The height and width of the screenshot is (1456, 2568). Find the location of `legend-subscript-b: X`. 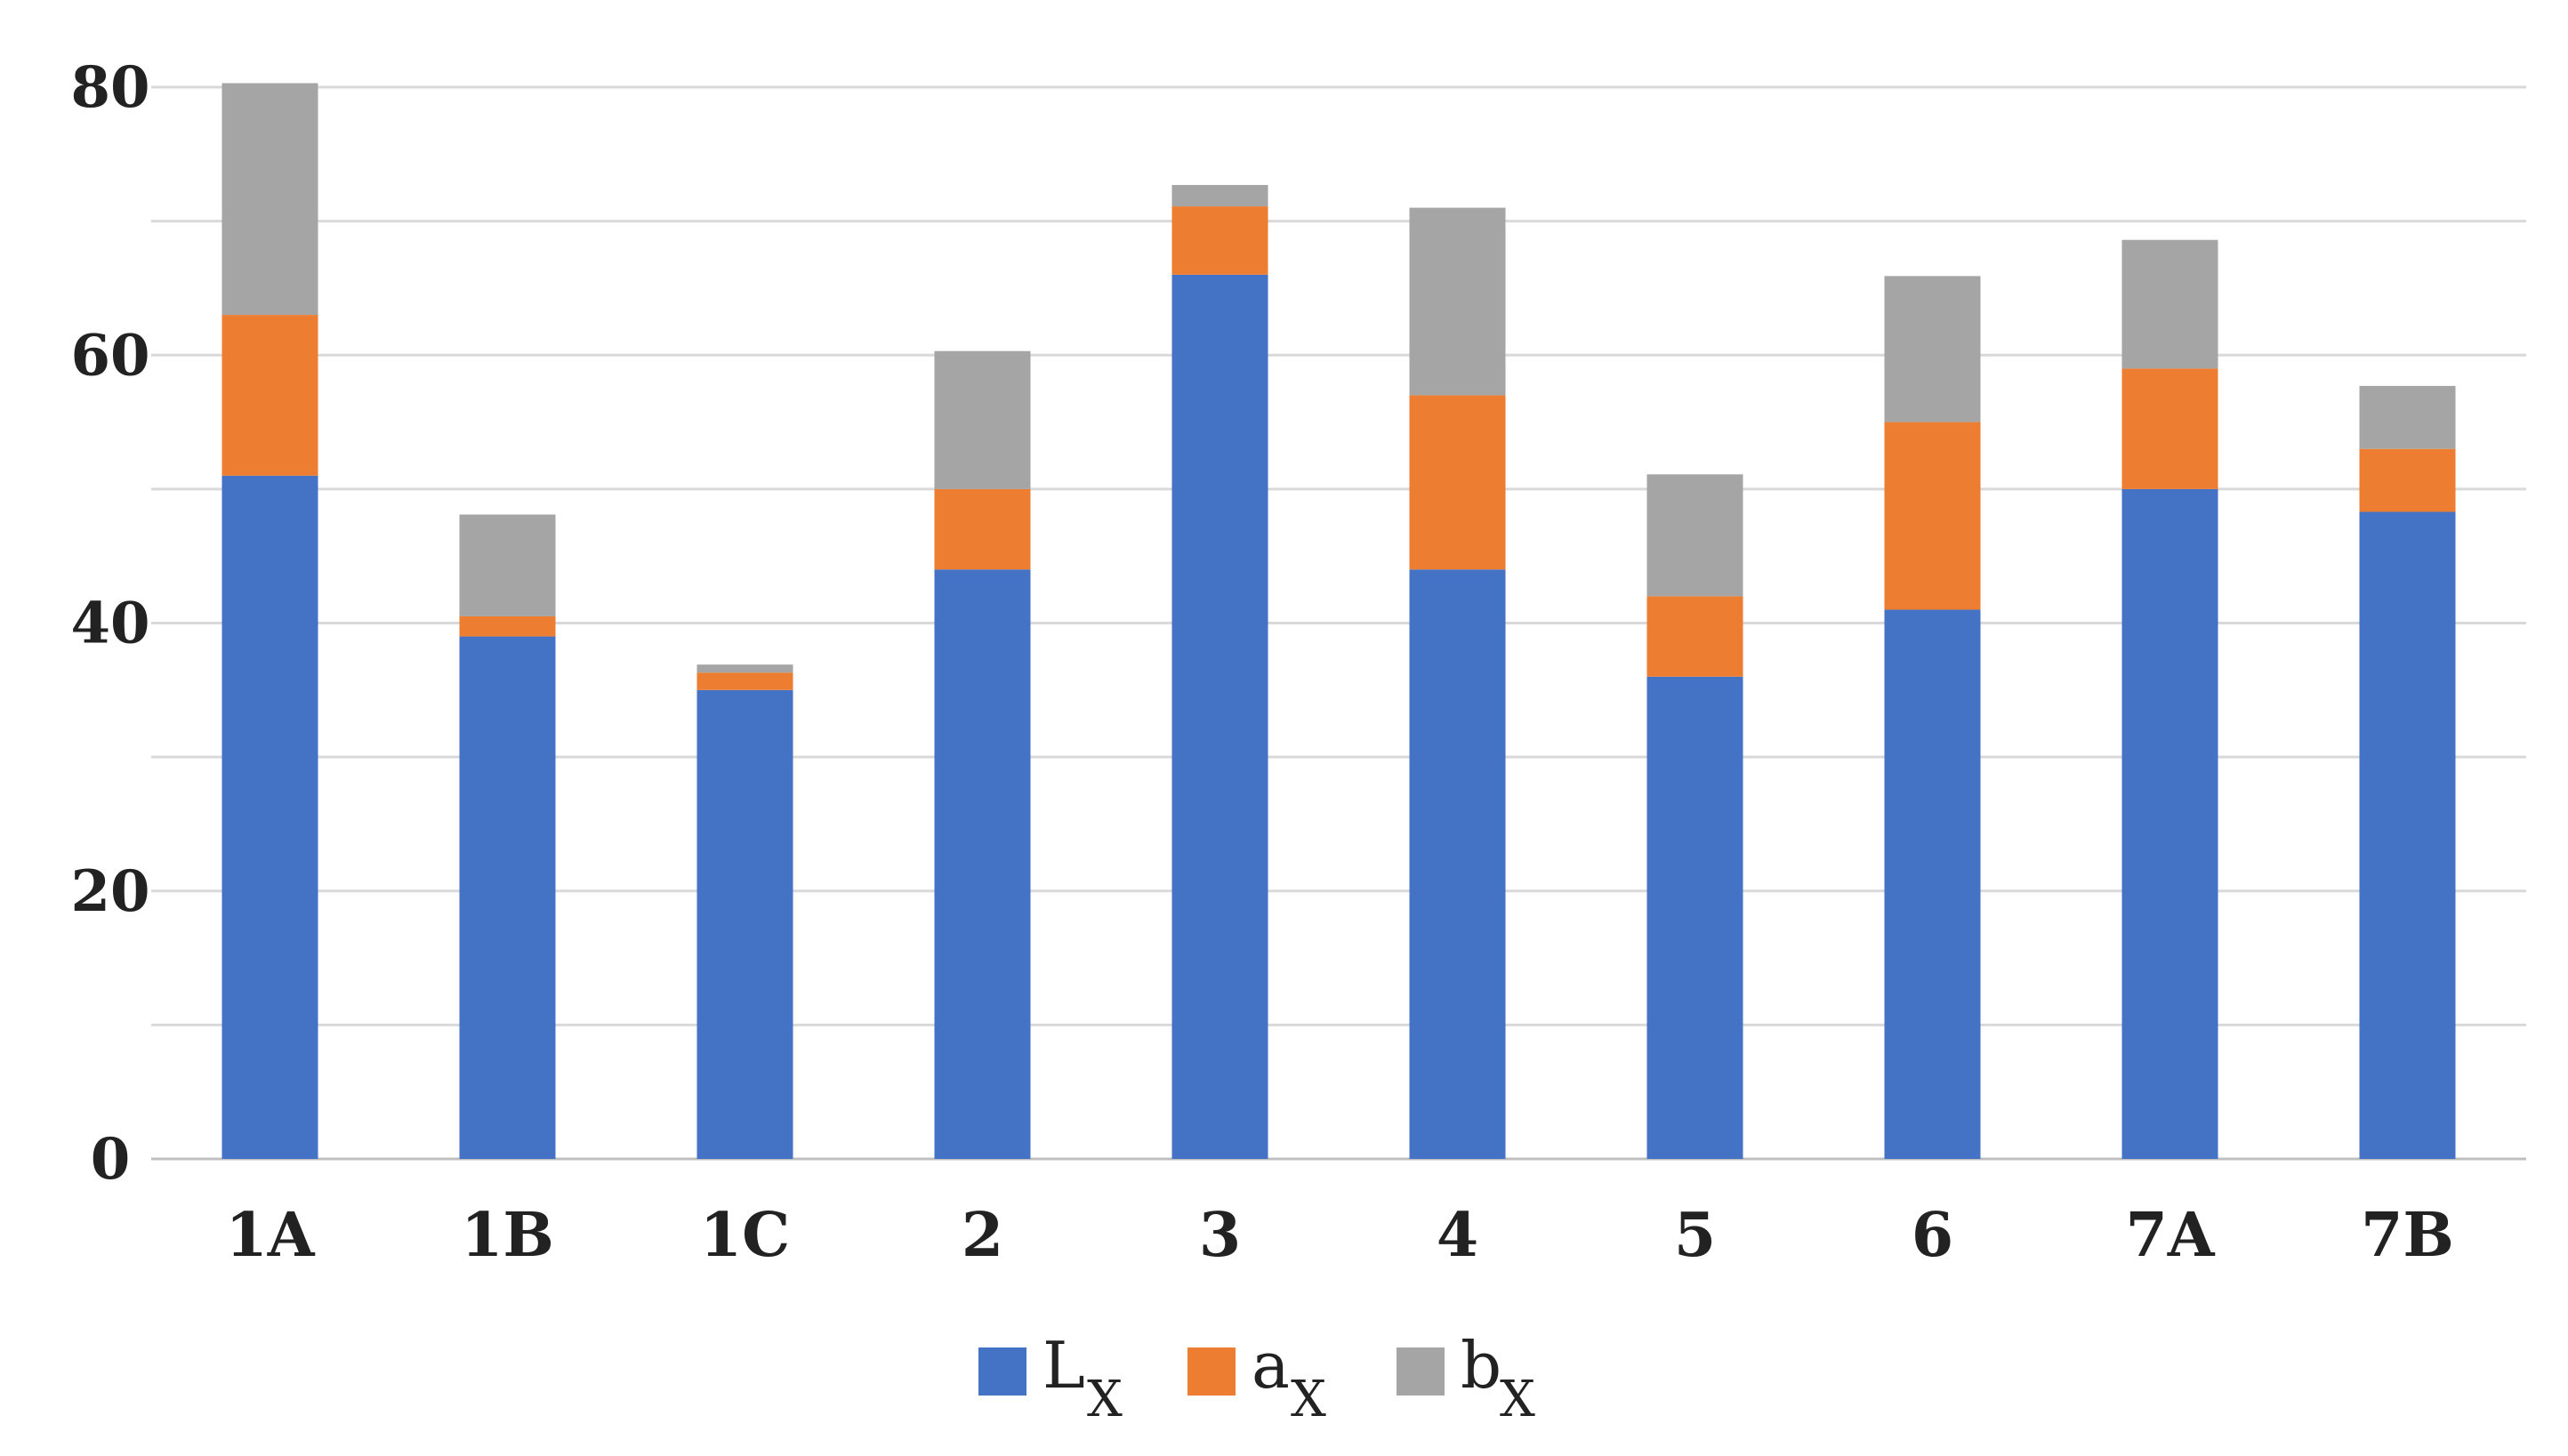

legend-subscript-b: X is located at coordinates (1517, 1399).